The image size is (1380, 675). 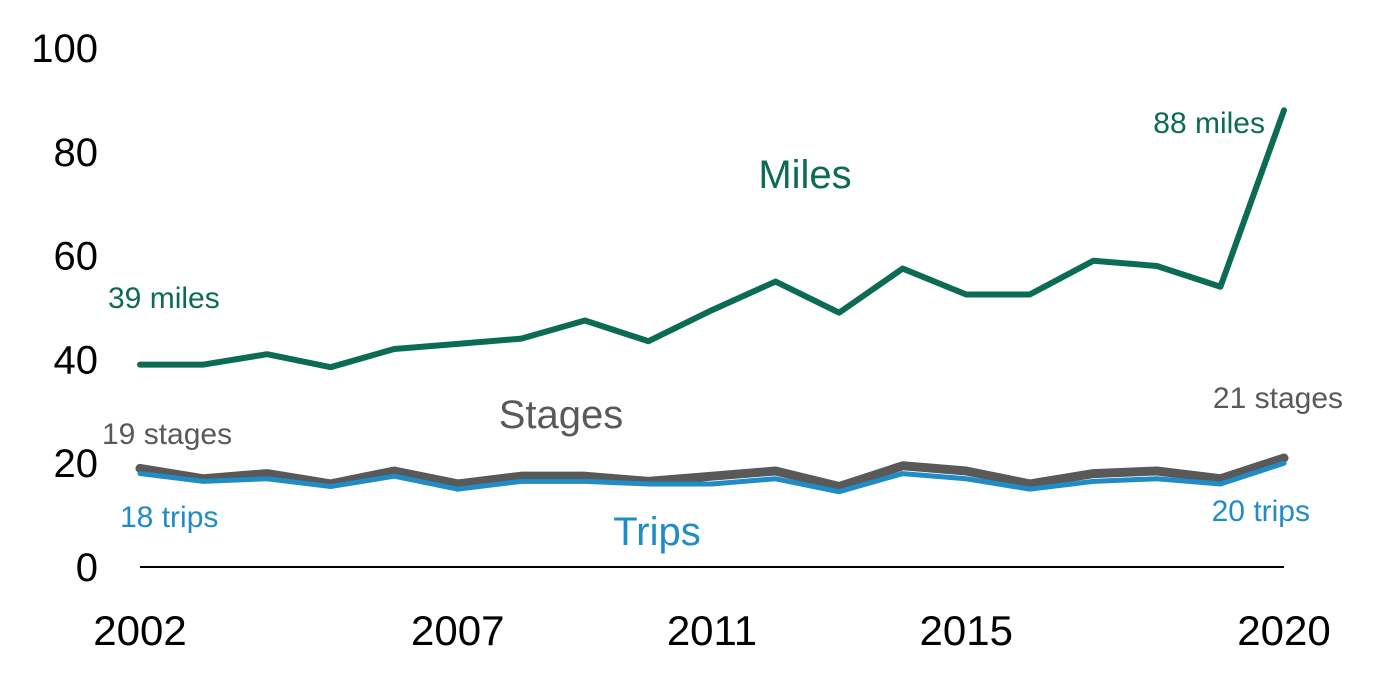 I want to click on y-tick-label: 80, so click(x=76, y=153).